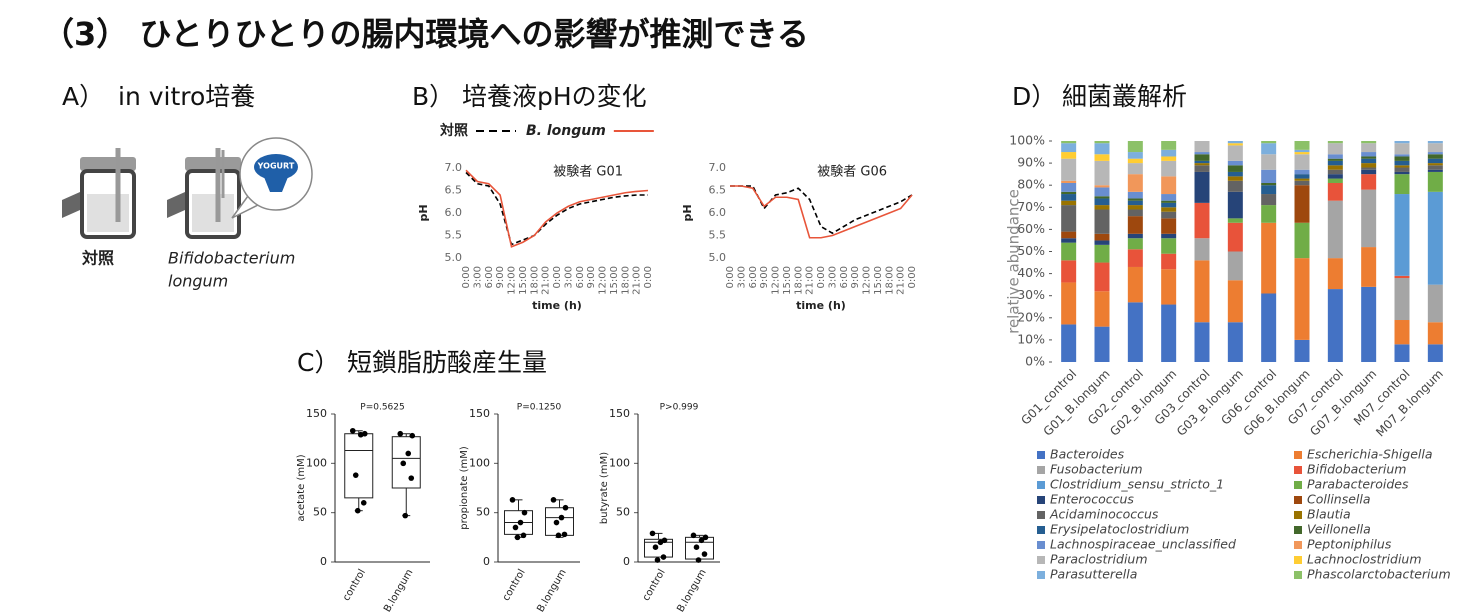 This screenshot has height=612, width=1467. What do you see at coordinates (1349, 544) in the screenshot?
I see `legend-label: Peptoniphilus` at bounding box center [1349, 544].